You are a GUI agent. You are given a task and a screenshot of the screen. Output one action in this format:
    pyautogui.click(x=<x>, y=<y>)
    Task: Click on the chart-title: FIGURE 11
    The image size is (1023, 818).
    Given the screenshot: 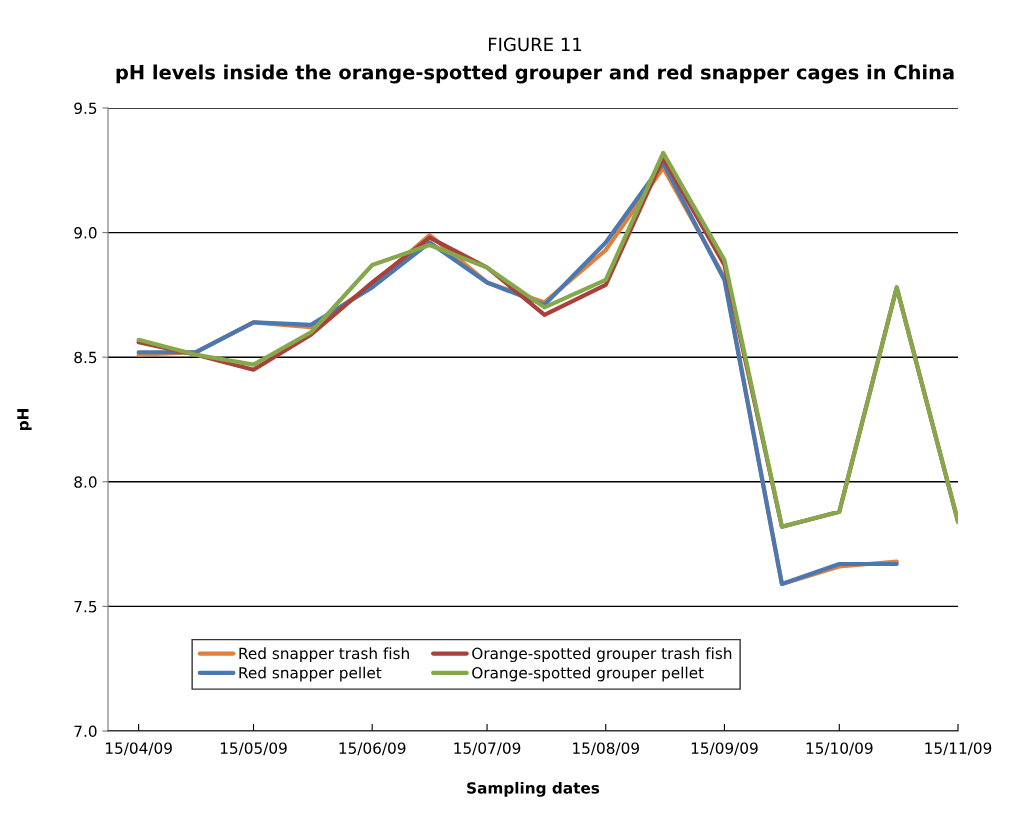 What is the action you would take?
    pyautogui.click(x=535, y=44)
    